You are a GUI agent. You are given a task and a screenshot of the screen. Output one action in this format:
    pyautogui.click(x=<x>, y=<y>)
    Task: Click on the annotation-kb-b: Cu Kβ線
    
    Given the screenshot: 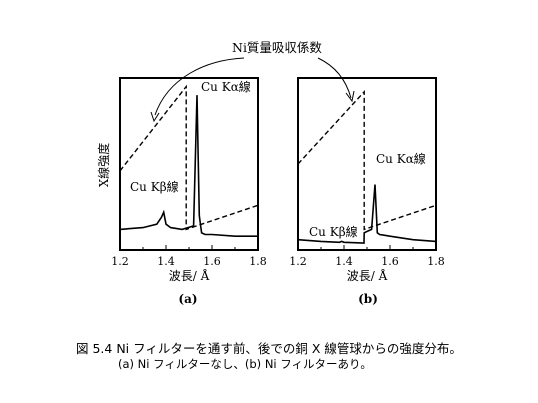 What is the action you would take?
    pyautogui.click(x=333, y=231)
    